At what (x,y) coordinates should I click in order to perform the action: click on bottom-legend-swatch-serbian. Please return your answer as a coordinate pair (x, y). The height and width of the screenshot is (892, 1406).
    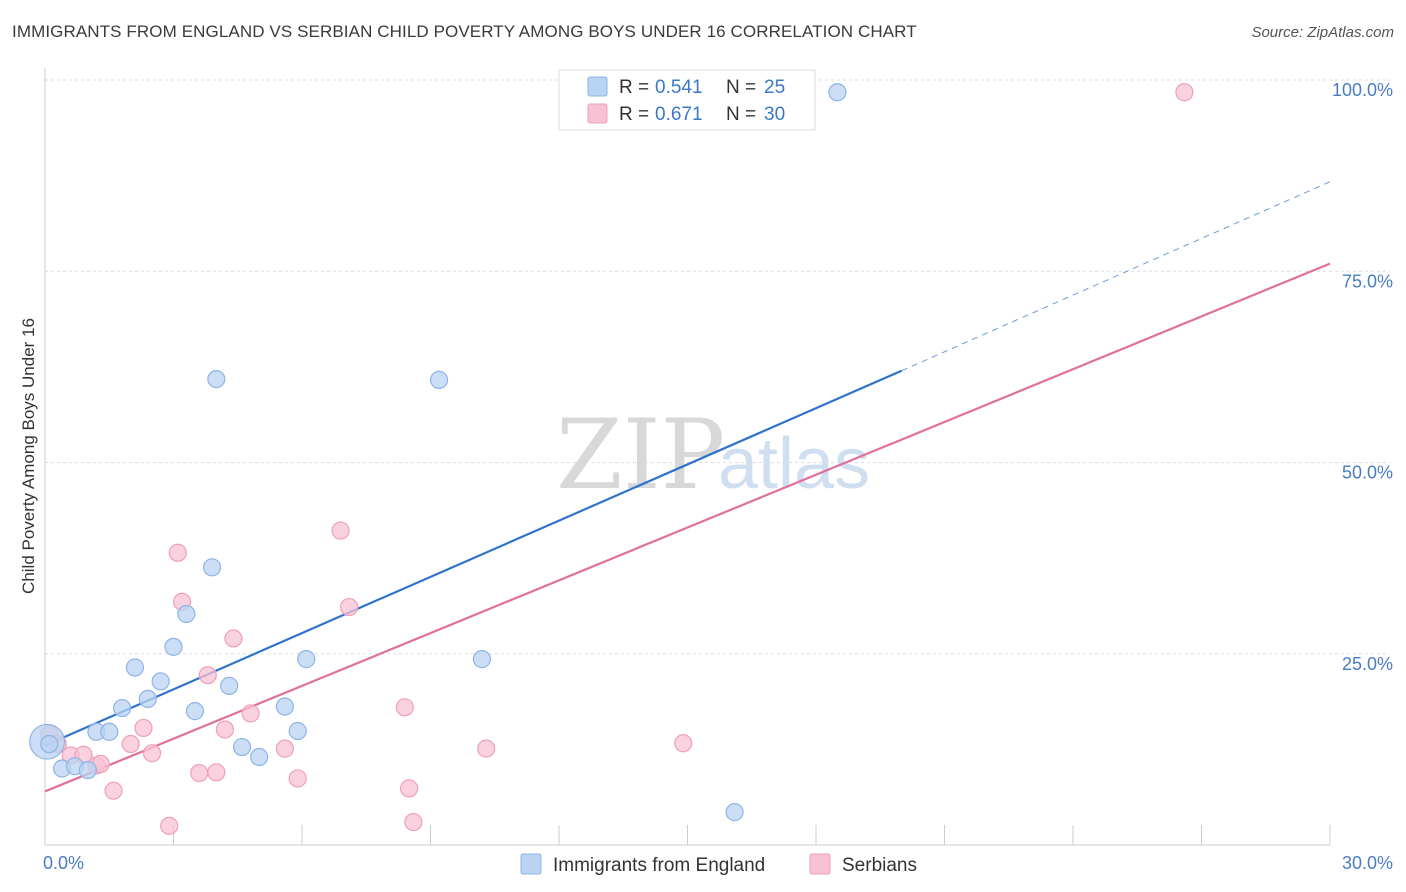
    Looking at the image, I should click on (820, 864).